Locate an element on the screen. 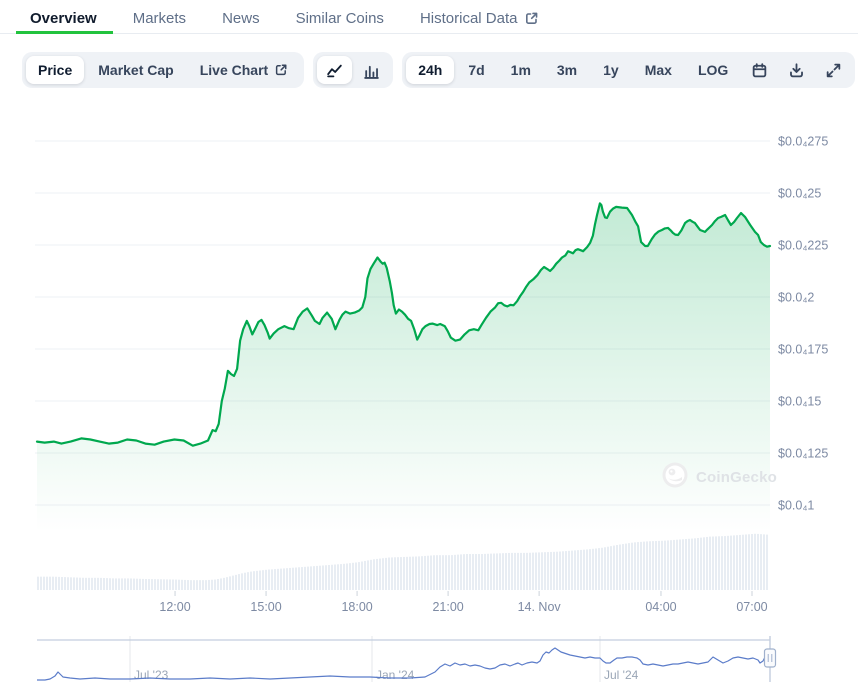 The width and height of the screenshot is (858, 699). navigator-handle is located at coordinates (770, 658).